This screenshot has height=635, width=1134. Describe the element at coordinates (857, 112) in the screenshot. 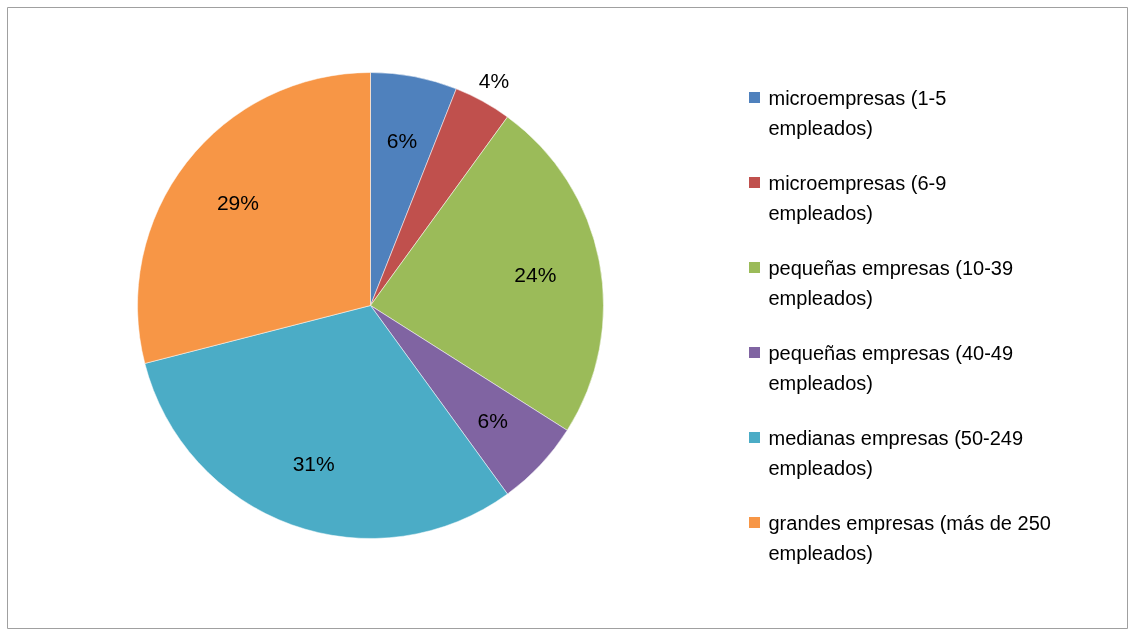

I see `legend-label: microempresas (1-5 empleados)` at that location.